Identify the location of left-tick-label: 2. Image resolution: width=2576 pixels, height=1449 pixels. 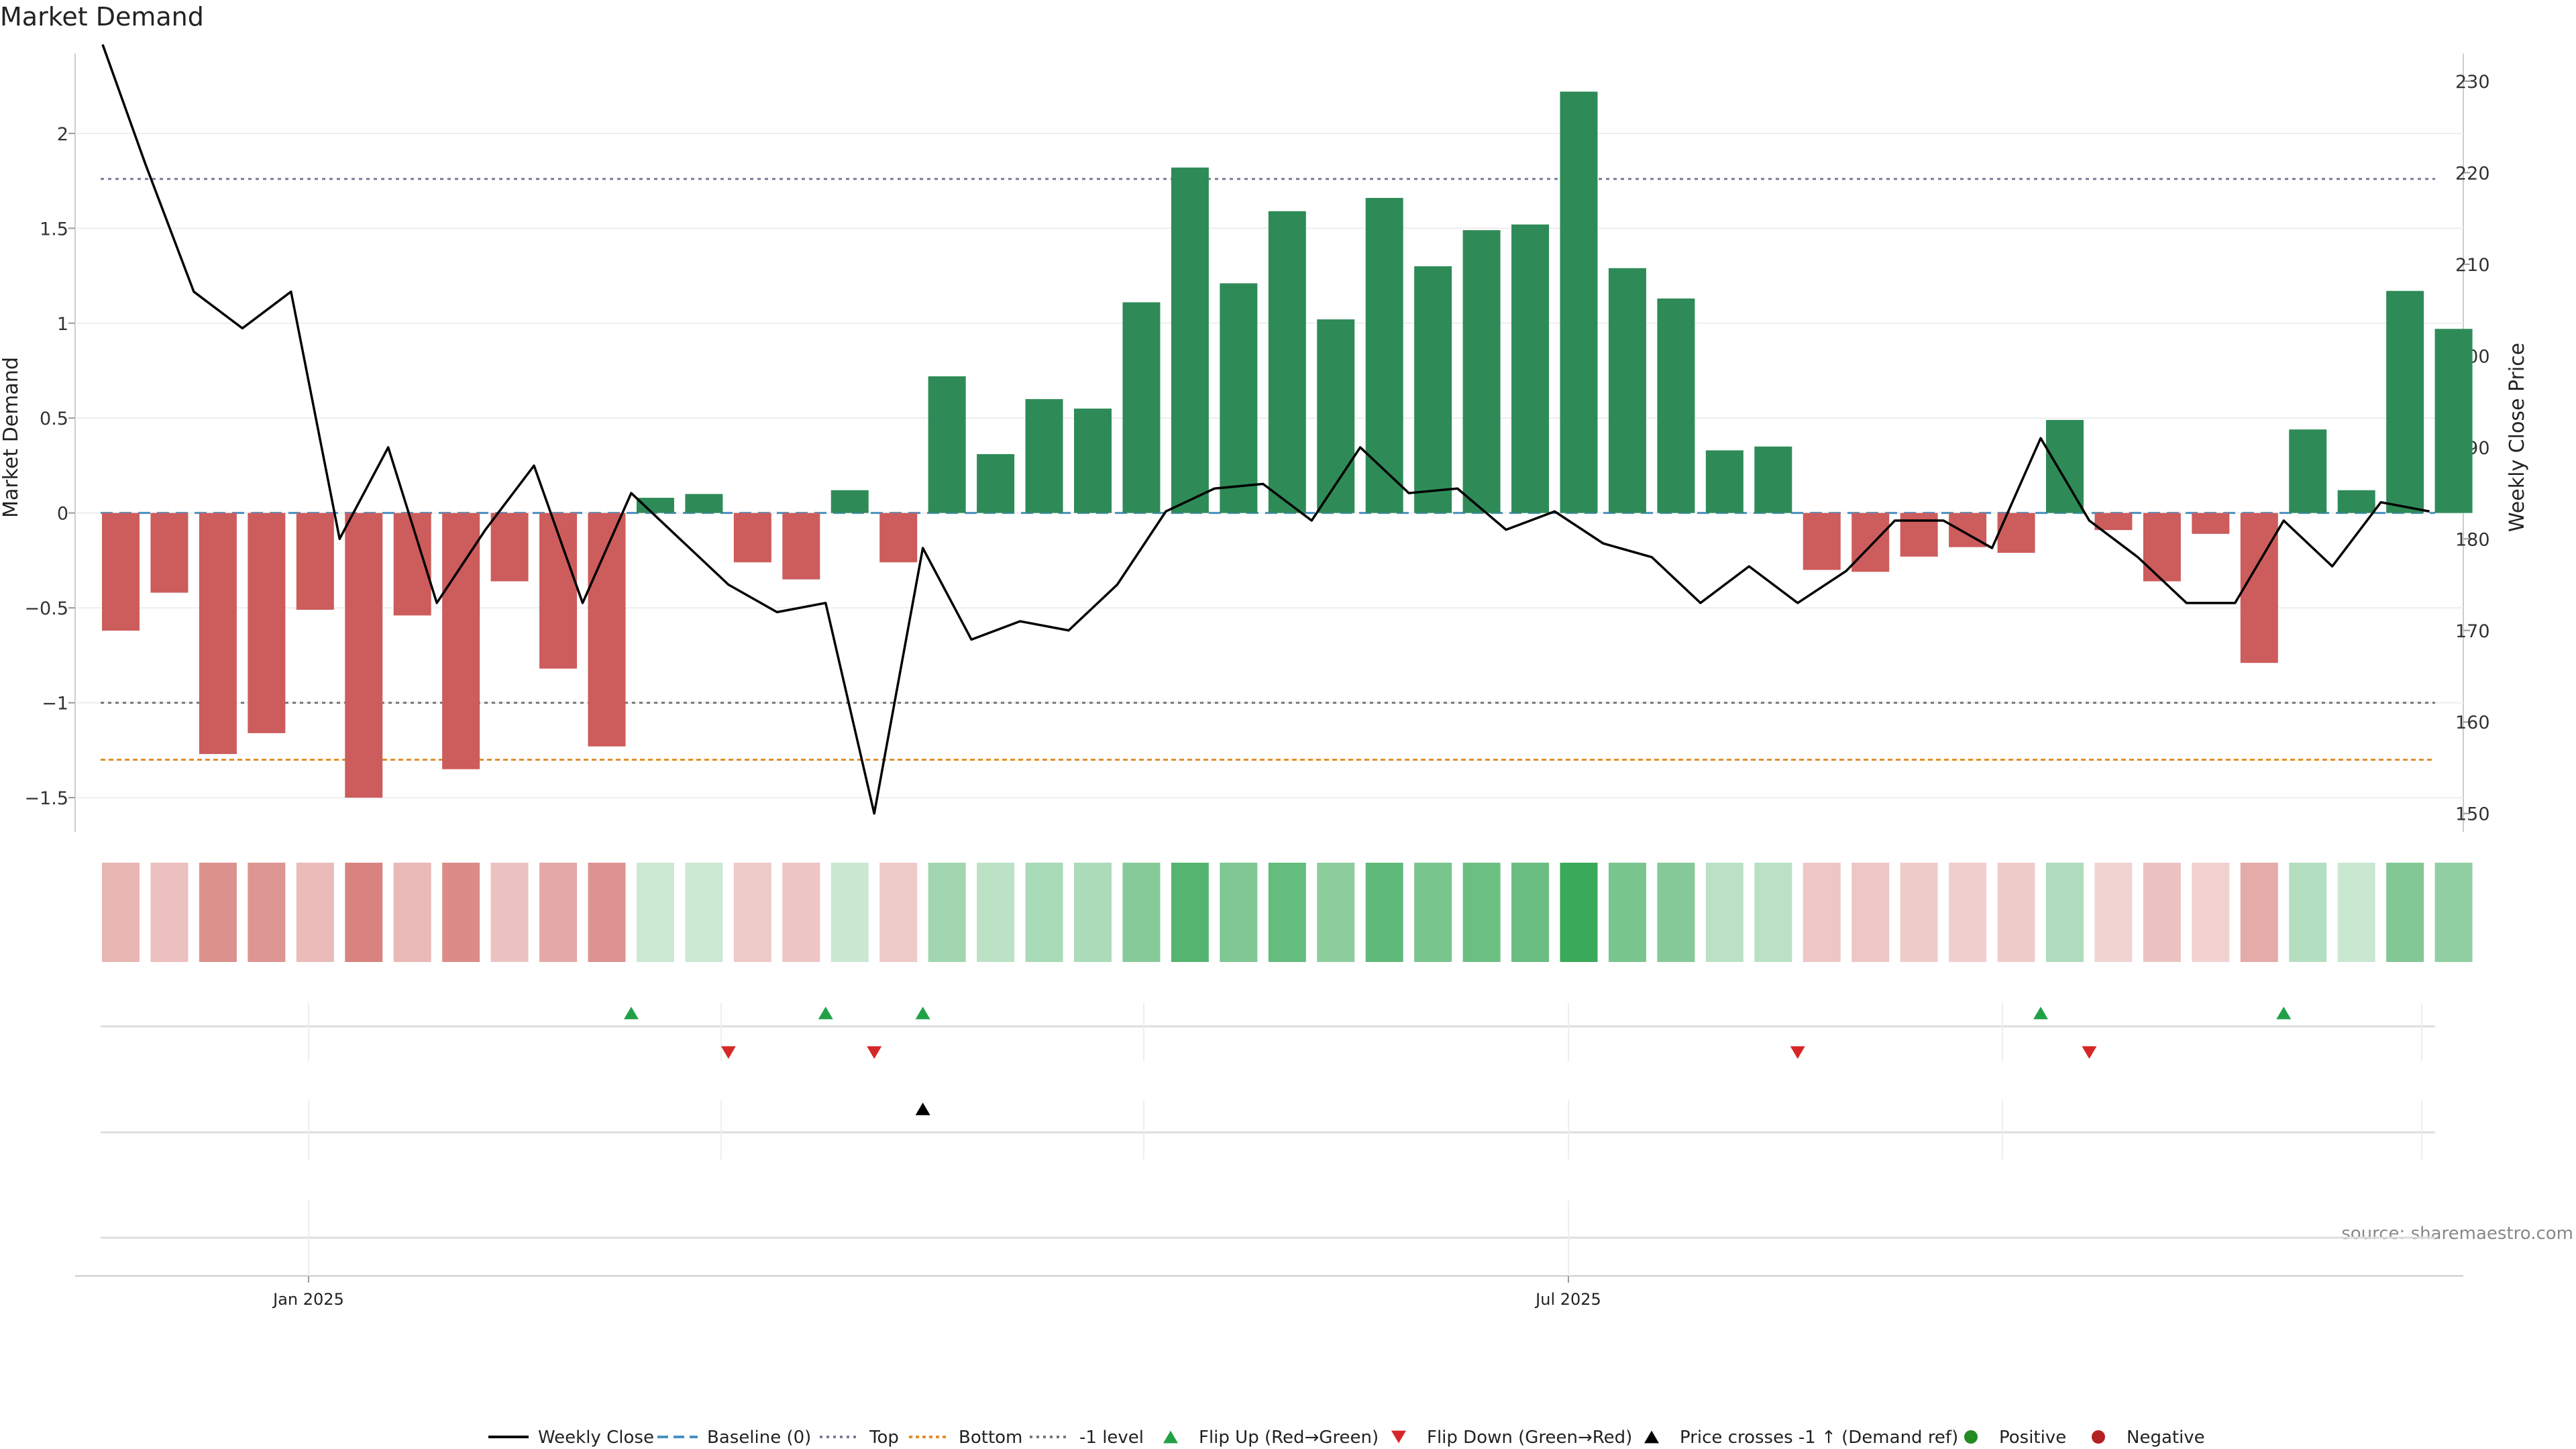
(62, 134).